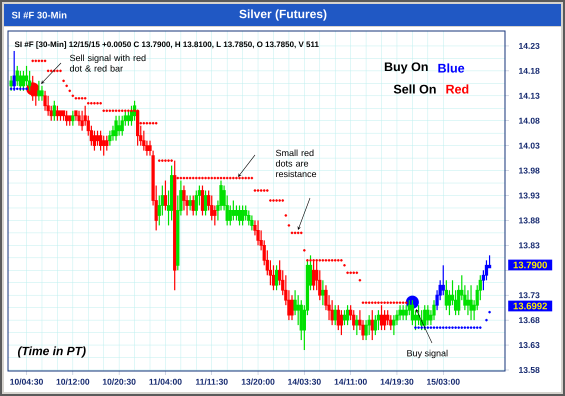 The height and width of the screenshot is (396, 565). I want to click on y-tick-label: 13.93, so click(529, 195).